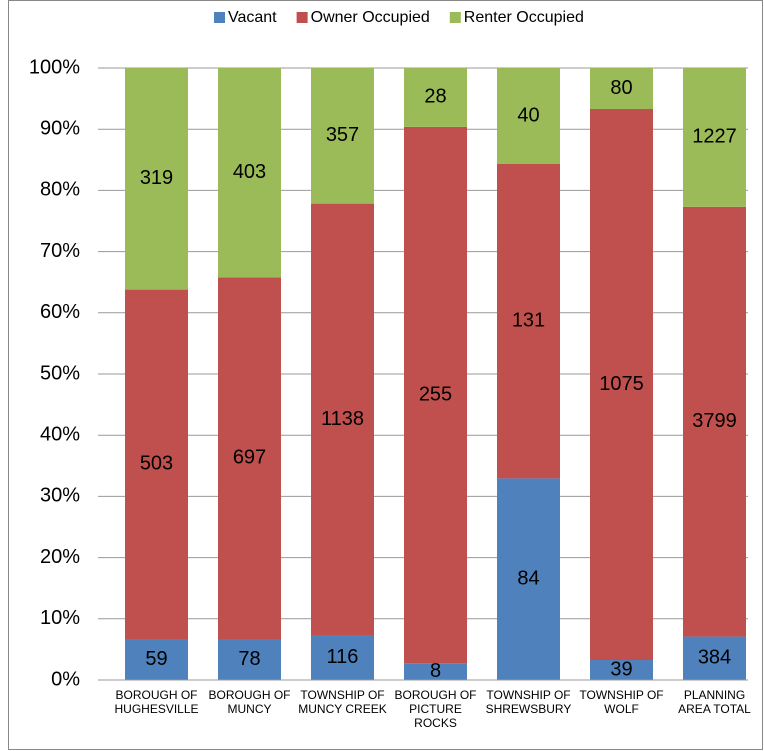 The width and height of the screenshot is (764, 751). I want to click on x-tick-label: BOROUGH OF PICTURE ROCKS, so click(435, 709).